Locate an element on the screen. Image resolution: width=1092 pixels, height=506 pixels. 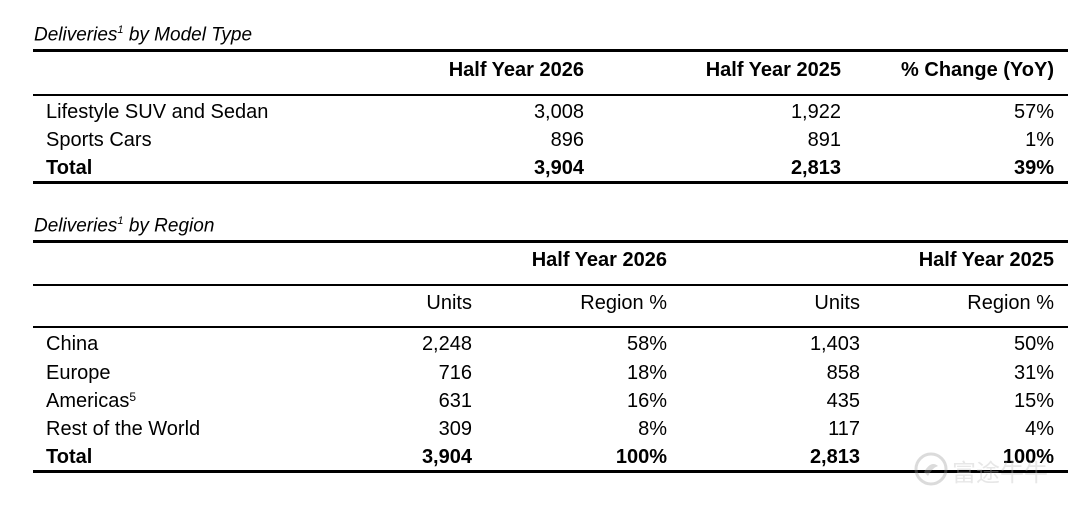
table2-cell: 309 is located at coordinates (455, 429).